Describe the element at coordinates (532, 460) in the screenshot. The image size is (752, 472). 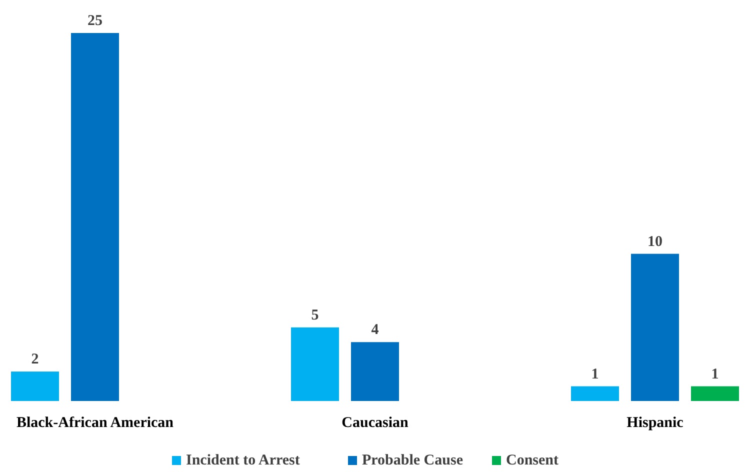
I see `legend-label: Consent` at that location.